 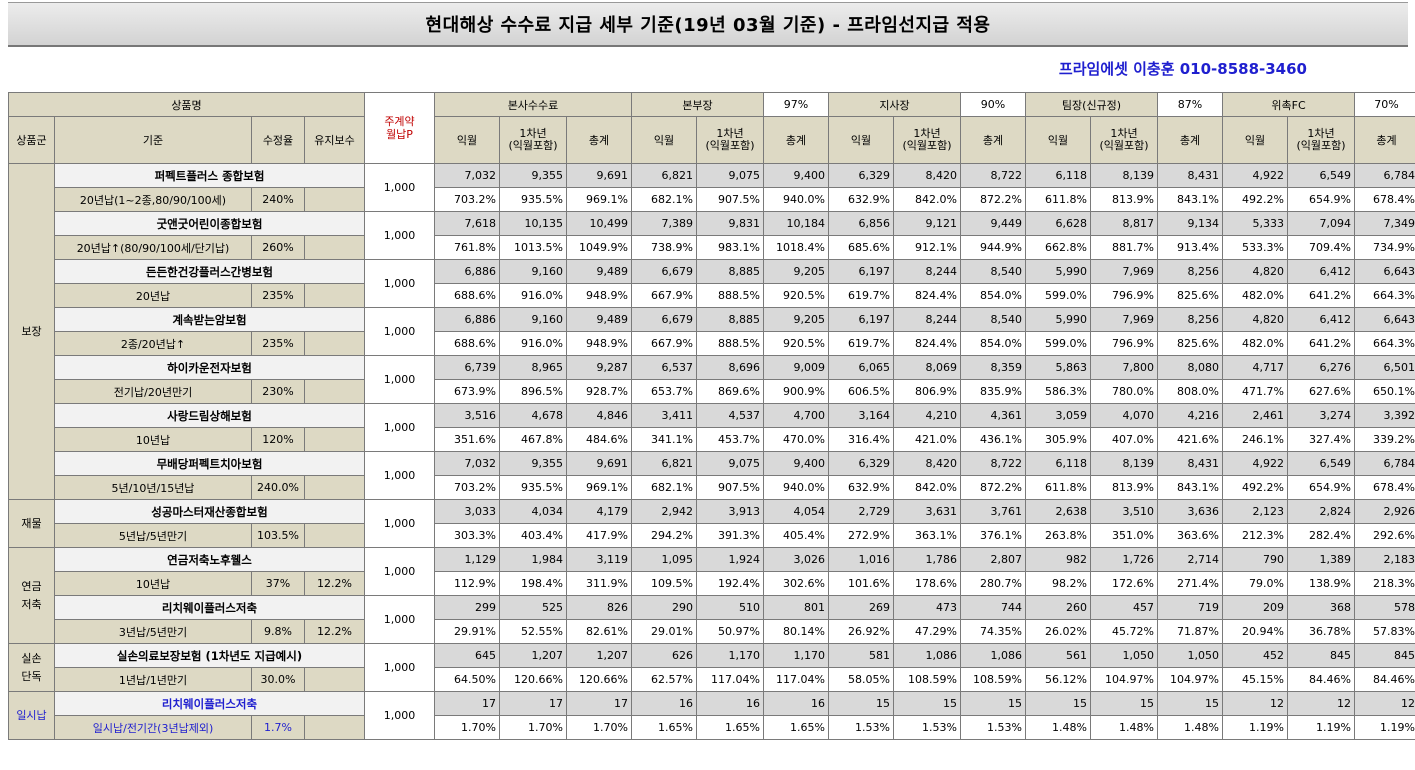 What do you see at coordinates (861, 175) in the screenshot?
I see `amount-cell: 6,329` at bounding box center [861, 175].